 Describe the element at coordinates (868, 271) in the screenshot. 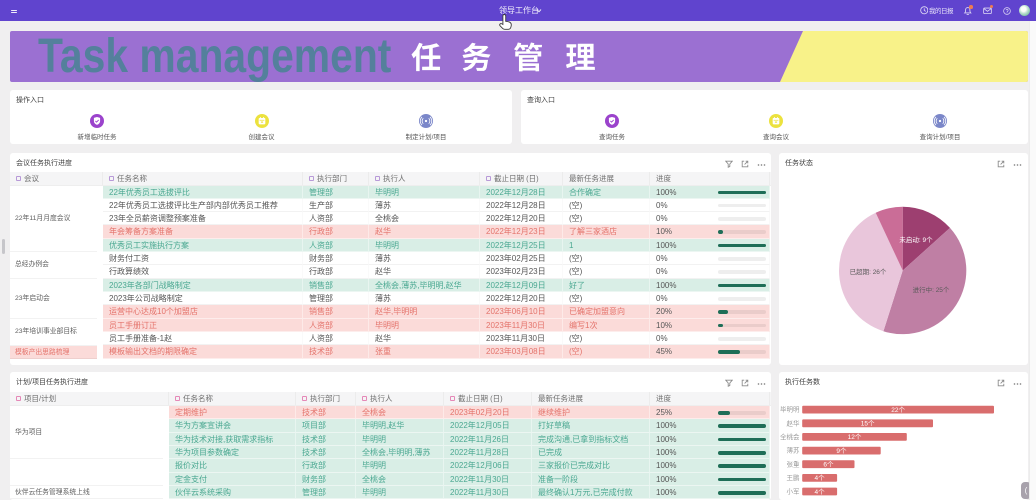

I see `svg-text: 已超期: 26个` at that location.